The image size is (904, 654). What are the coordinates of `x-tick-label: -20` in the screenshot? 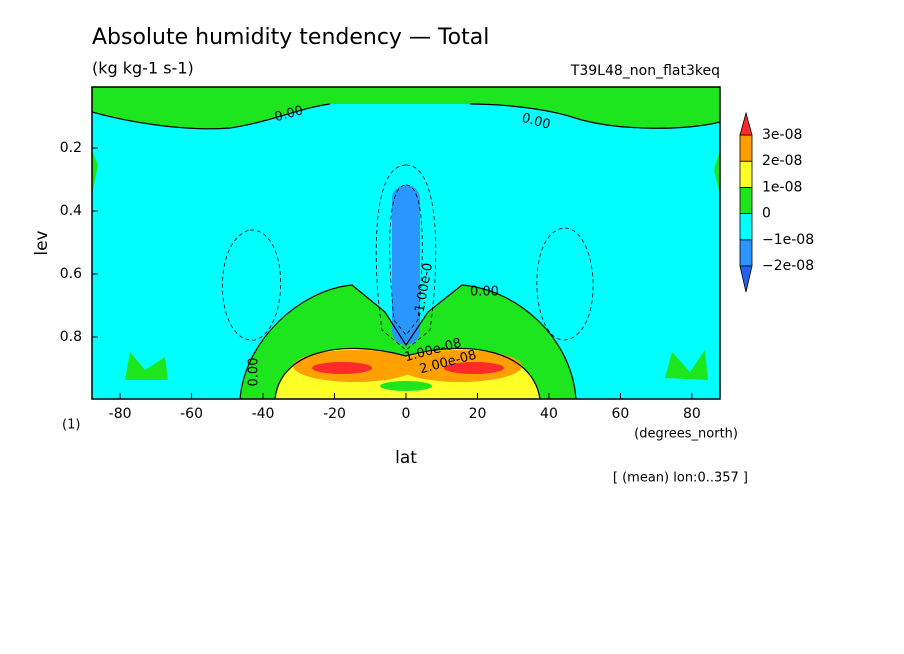 It's located at (334, 414).